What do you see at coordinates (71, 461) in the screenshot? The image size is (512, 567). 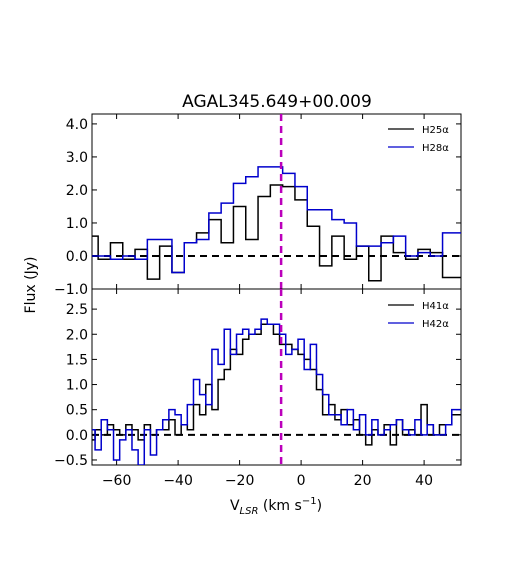 I see `bottom-ytick-label: −0.5` at bounding box center [71, 461].